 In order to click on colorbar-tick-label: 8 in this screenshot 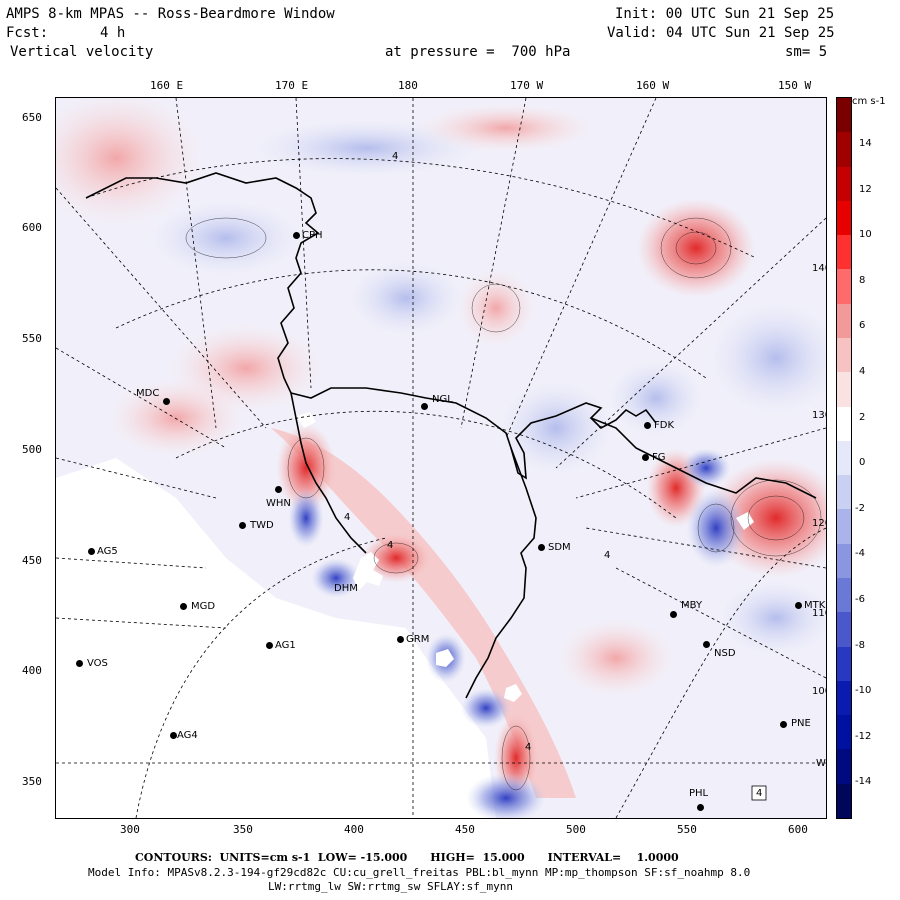, I will do `click(862, 280)`.